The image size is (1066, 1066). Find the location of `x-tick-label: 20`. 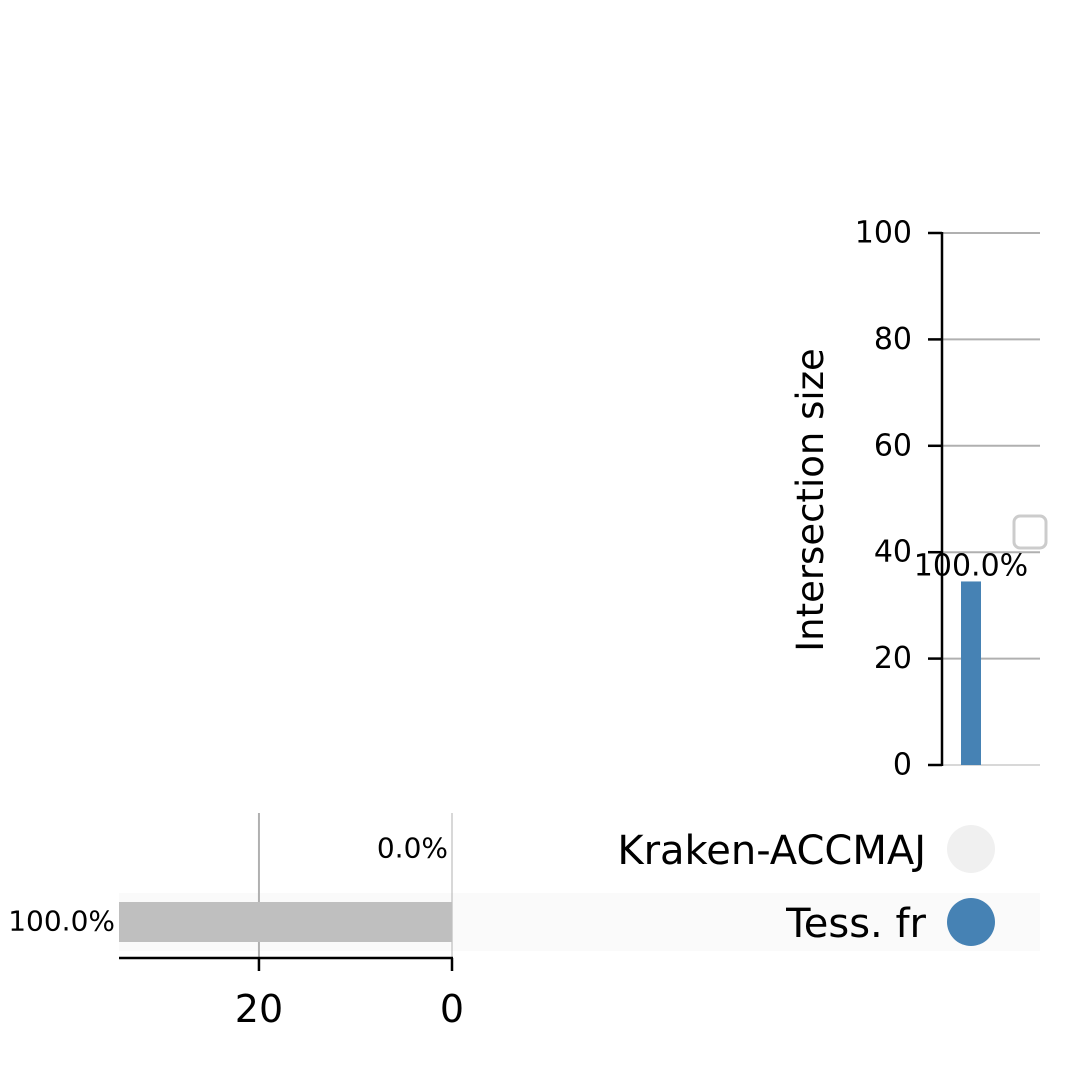

x-tick-label: 20 is located at coordinates (259, 1009).